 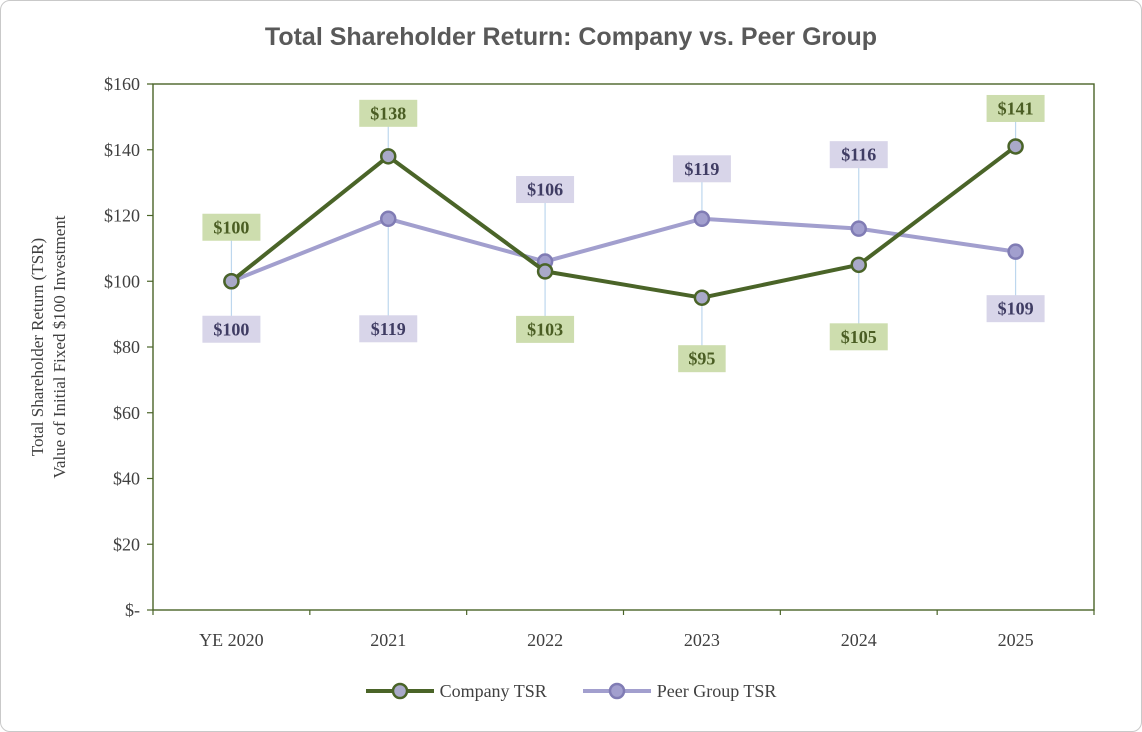 I want to click on data-label-text: $95, so click(x=701, y=359).